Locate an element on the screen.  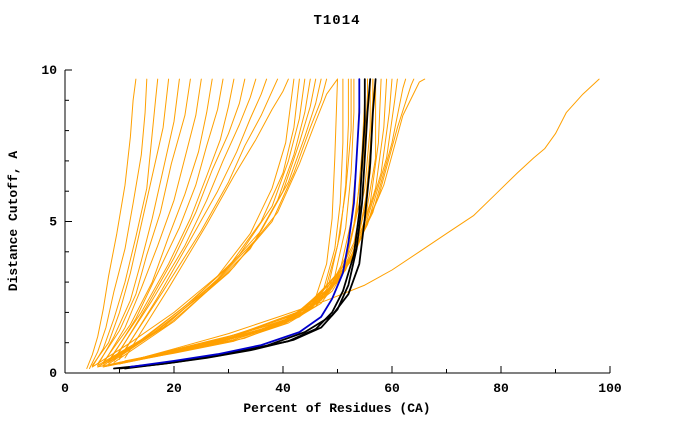
y-axis-label: Distance Cutoff, A is located at coordinates (13, 221).